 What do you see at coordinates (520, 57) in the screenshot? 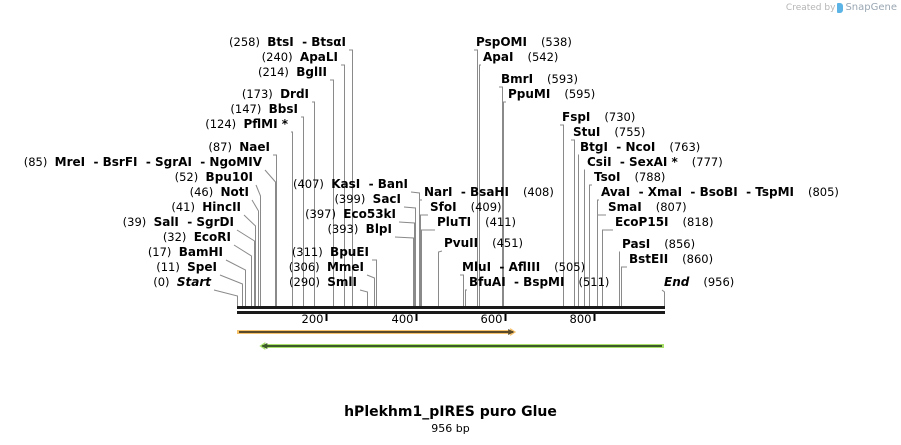
I see `restriction-site-apai: ApaI (542)` at bounding box center [520, 57].